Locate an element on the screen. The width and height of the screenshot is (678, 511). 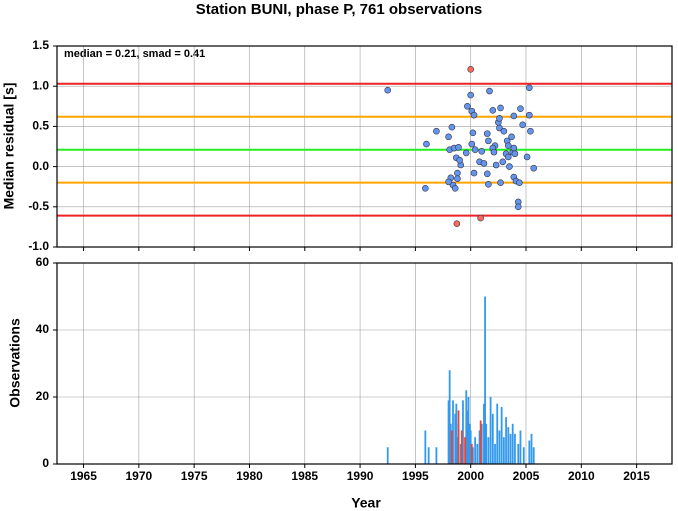
y-axis-label: Median residual [s] is located at coordinates (9, 146).